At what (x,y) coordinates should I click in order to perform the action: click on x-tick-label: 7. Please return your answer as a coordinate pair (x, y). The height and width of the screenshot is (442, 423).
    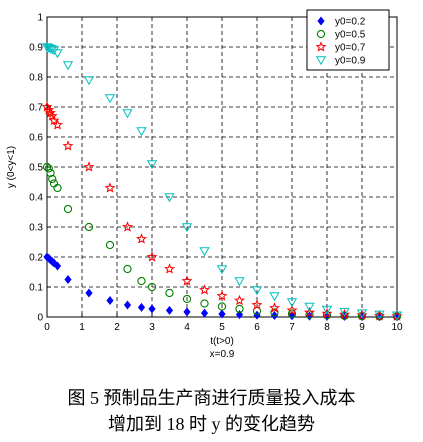
    Looking at the image, I should click on (292, 327).